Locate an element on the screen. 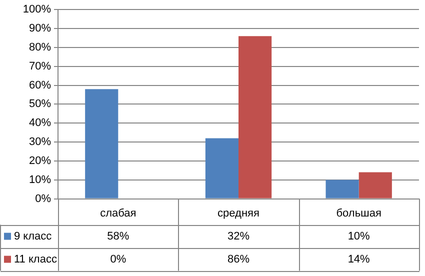  x-tick-label: большая is located at coordinates (359, 213).